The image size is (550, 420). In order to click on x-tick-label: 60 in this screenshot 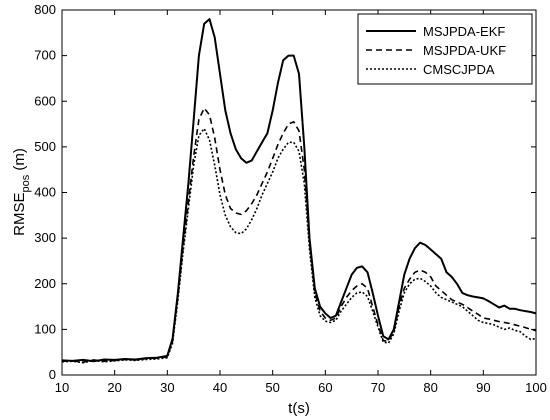, I will do `click(325, 387)`.